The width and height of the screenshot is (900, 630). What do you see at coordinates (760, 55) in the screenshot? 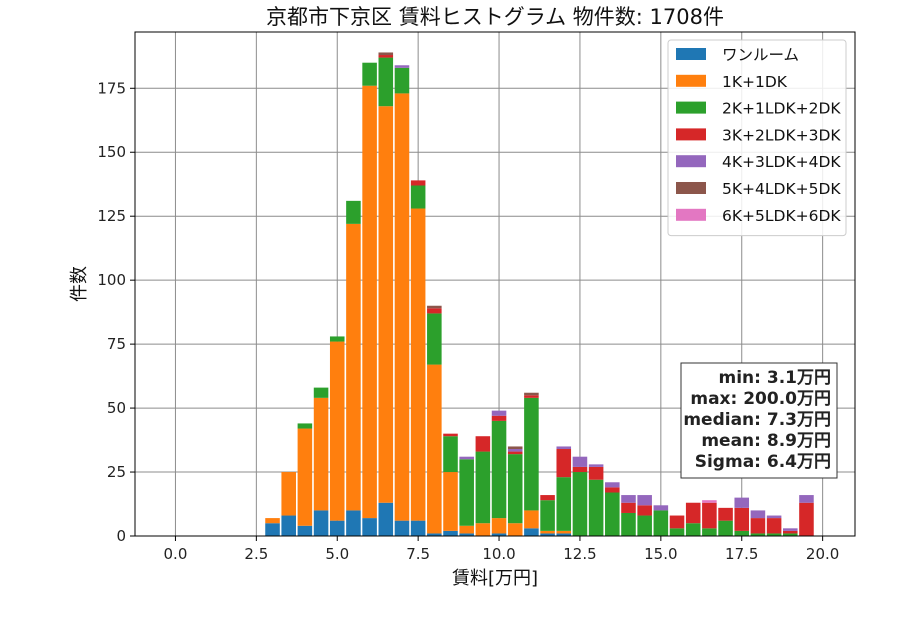
I see `legend-label: ワンルーム` at bounding box center [760, 55].